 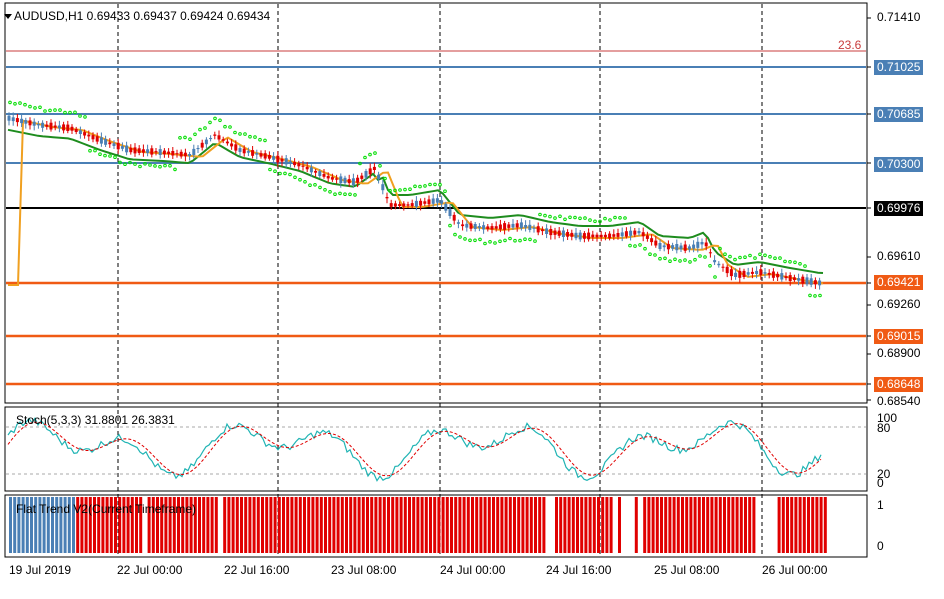 What do you see at coordinates (899, 17) in the screenshot?
I see `price-tick: 0.71410` at bounding box center [899, 17].